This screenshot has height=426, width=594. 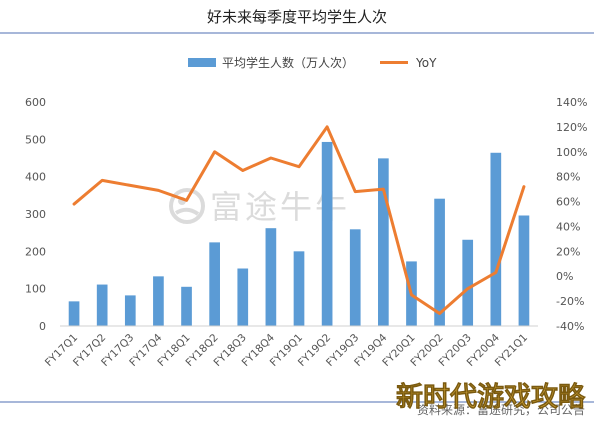 I want to click on bar-FY20Q3, so click(x=467, y=283).